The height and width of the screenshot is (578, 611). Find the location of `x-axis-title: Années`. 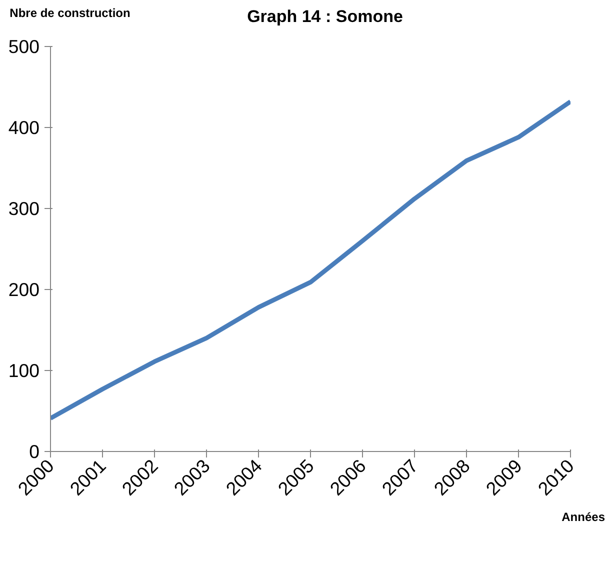

x-axis-title: Années is located at coordinates (583, 517).